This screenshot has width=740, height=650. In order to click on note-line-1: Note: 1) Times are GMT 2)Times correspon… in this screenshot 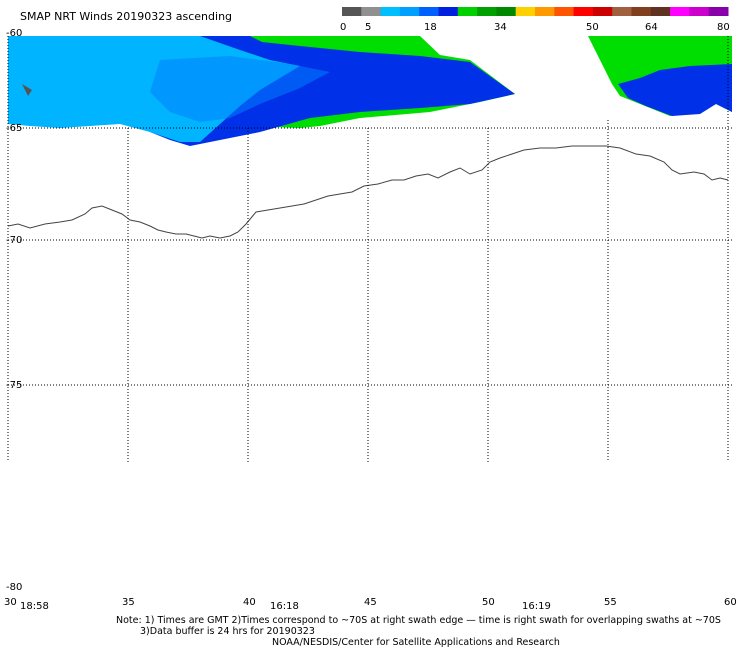, I will do `click(418, 620)`.